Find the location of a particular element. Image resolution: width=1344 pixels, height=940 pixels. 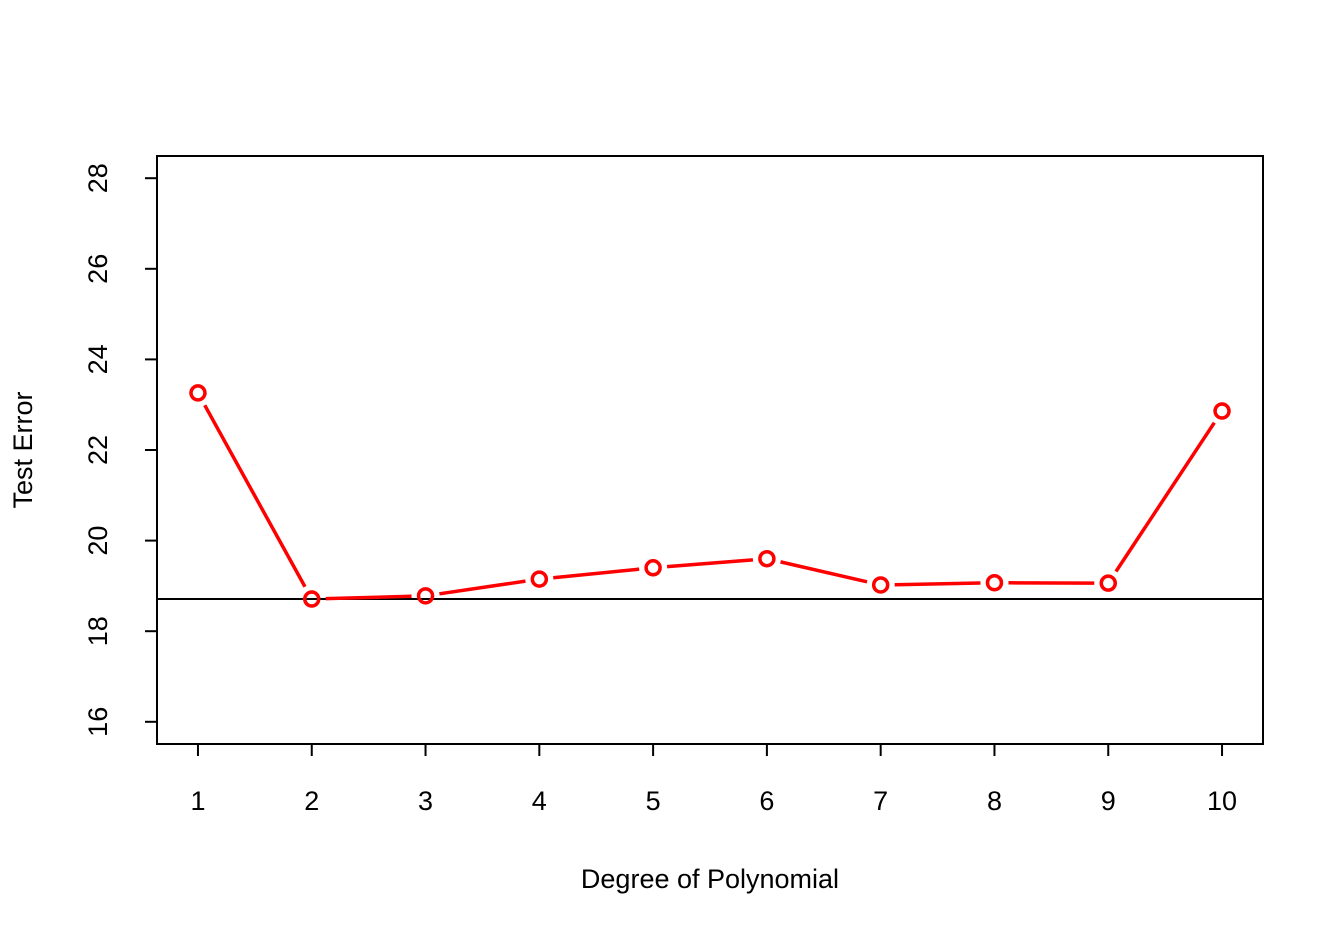

y-tick-label: 26 is located at coordinates (98, 269).